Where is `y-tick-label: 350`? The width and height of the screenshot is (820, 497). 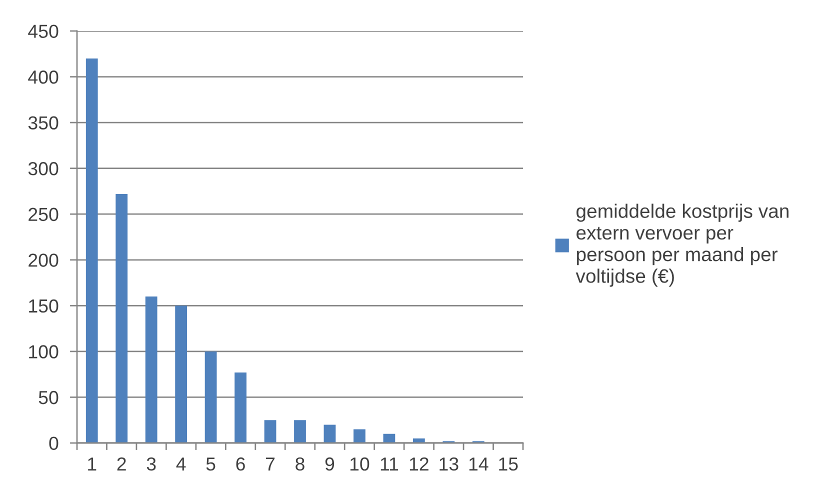 y-tick-label: 350 is located at coordinates (43, 123).